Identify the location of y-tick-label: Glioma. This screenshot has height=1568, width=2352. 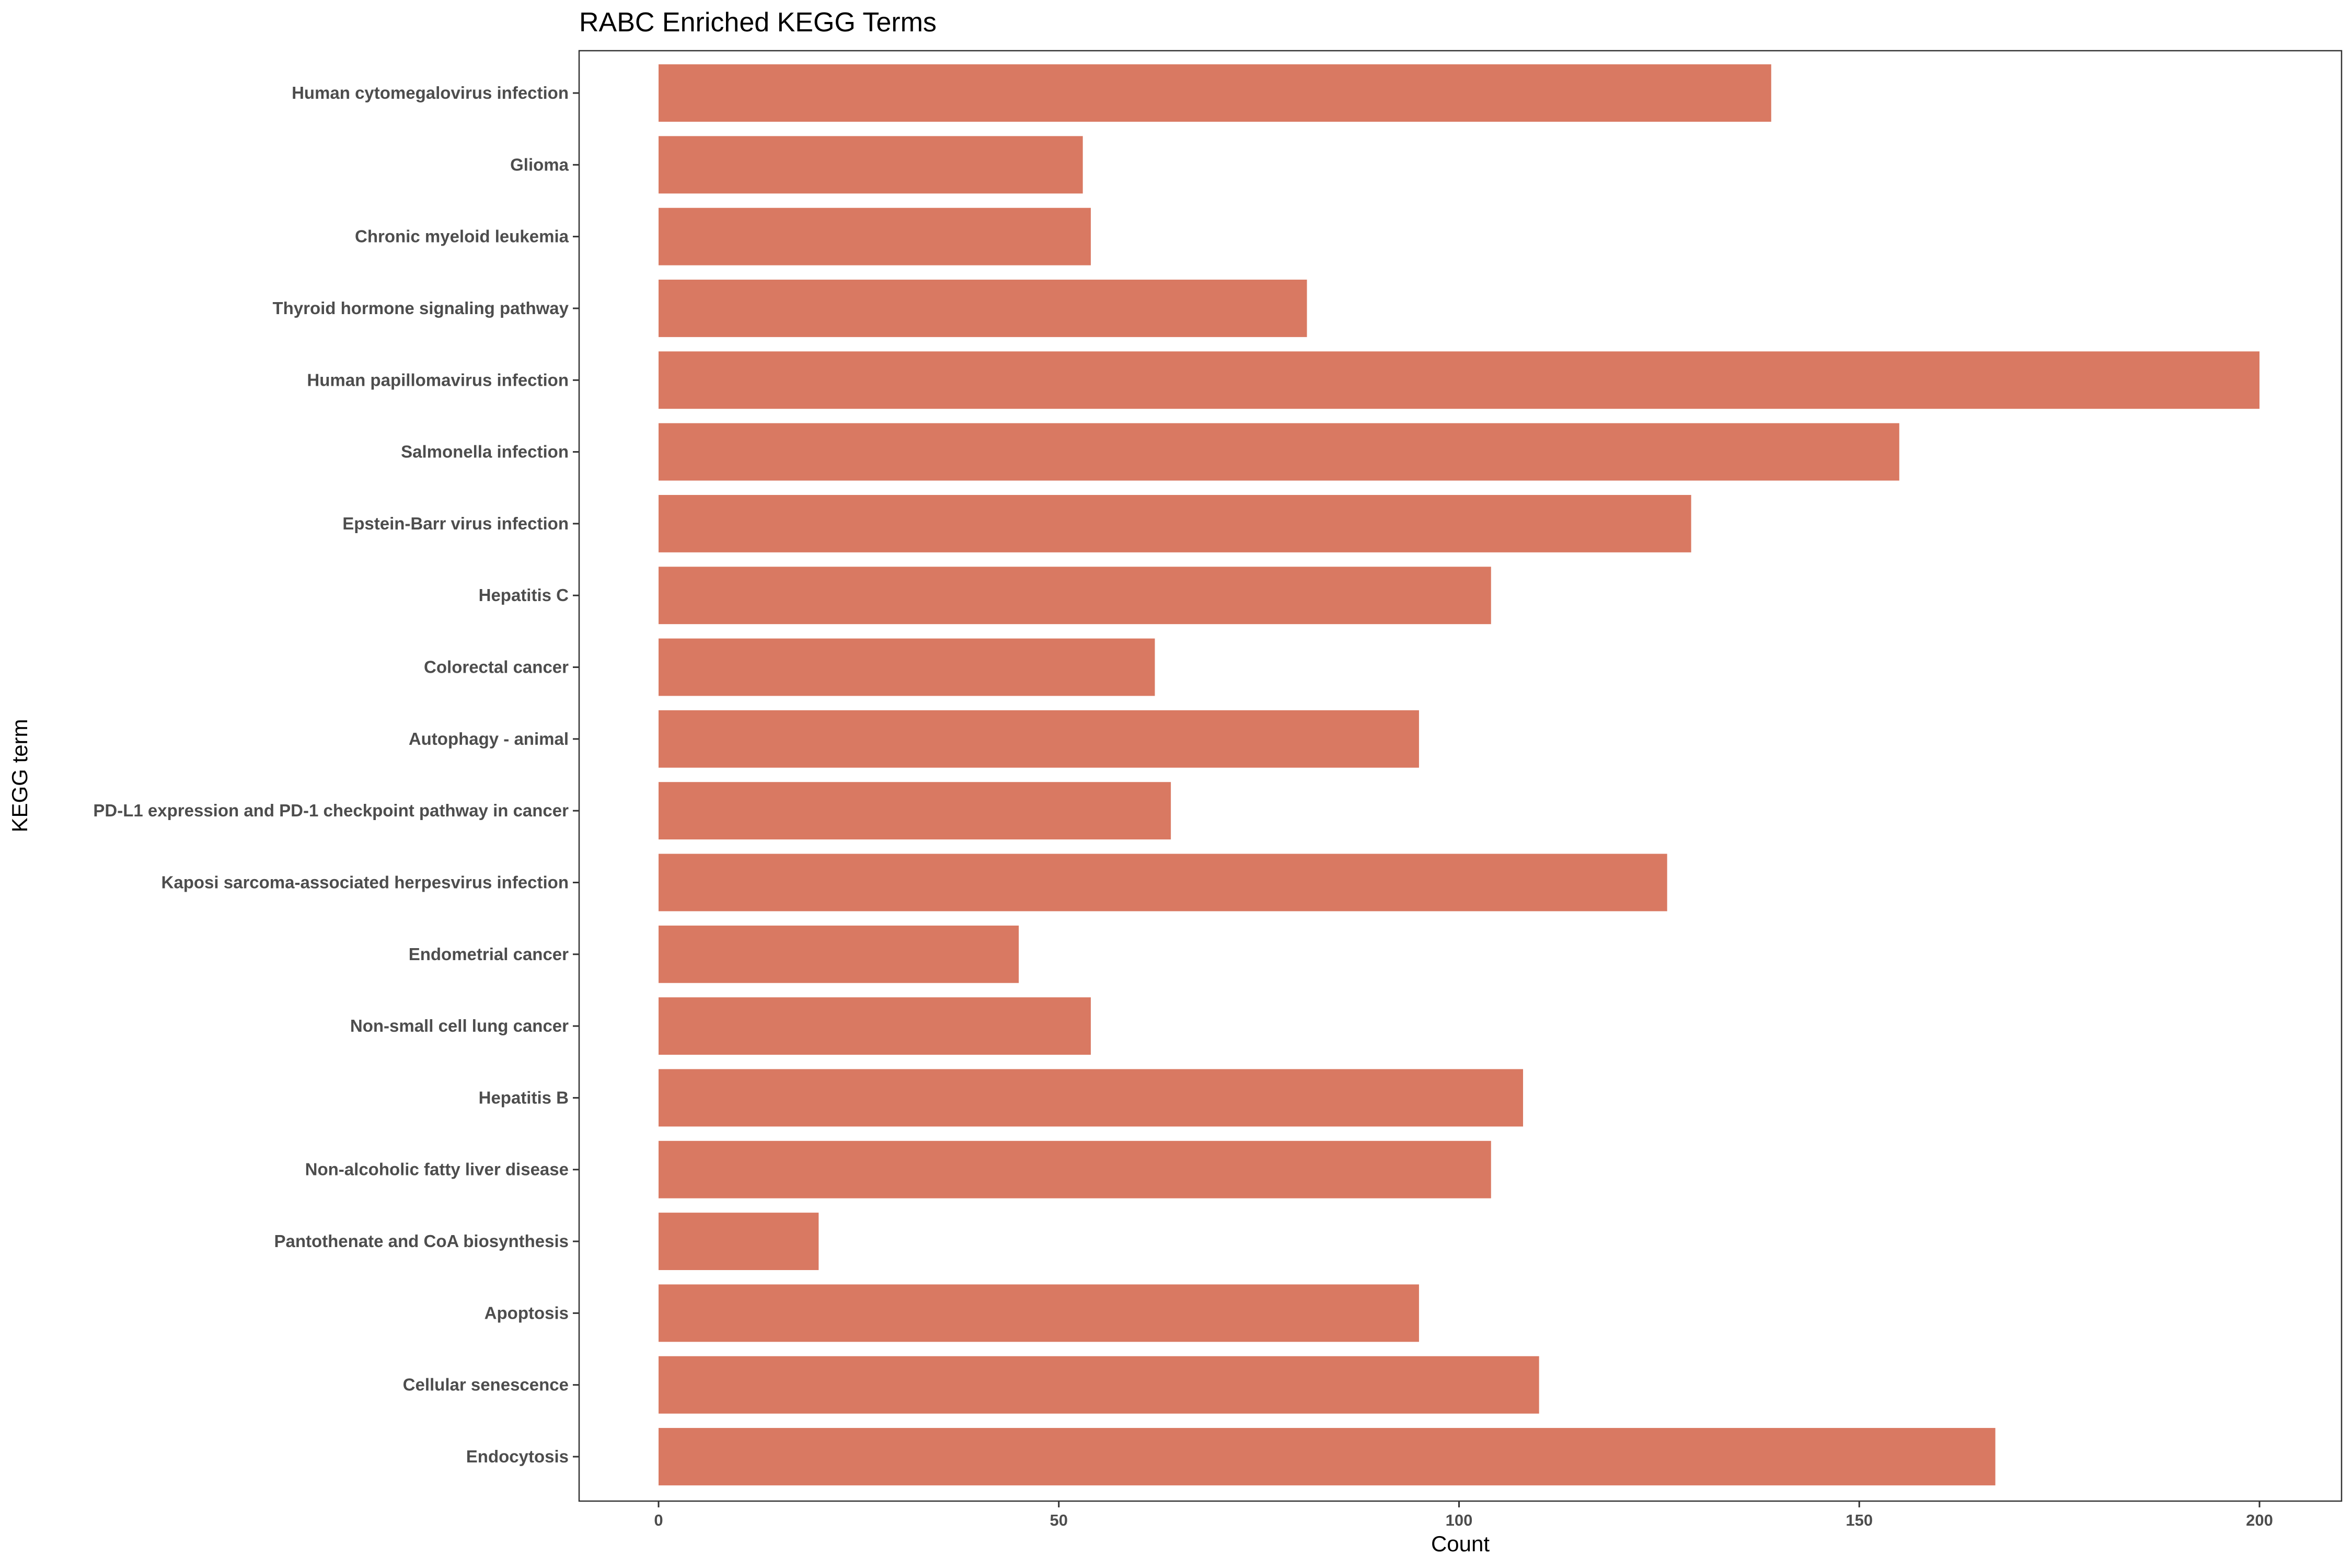
(539, 164).